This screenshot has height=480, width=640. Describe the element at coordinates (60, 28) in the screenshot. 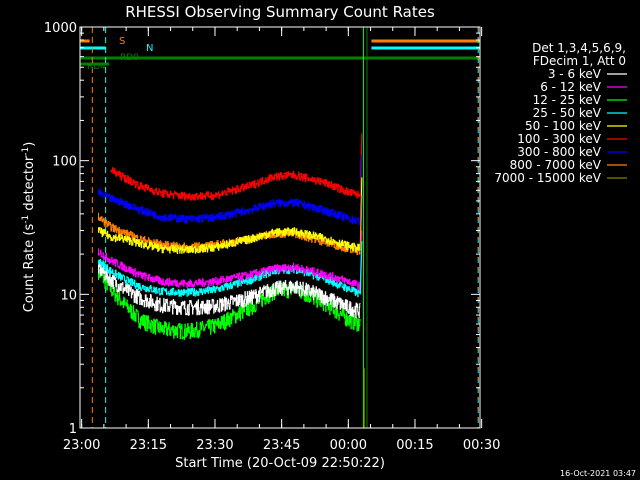

I see `y-tick-label: 1000` at that location.